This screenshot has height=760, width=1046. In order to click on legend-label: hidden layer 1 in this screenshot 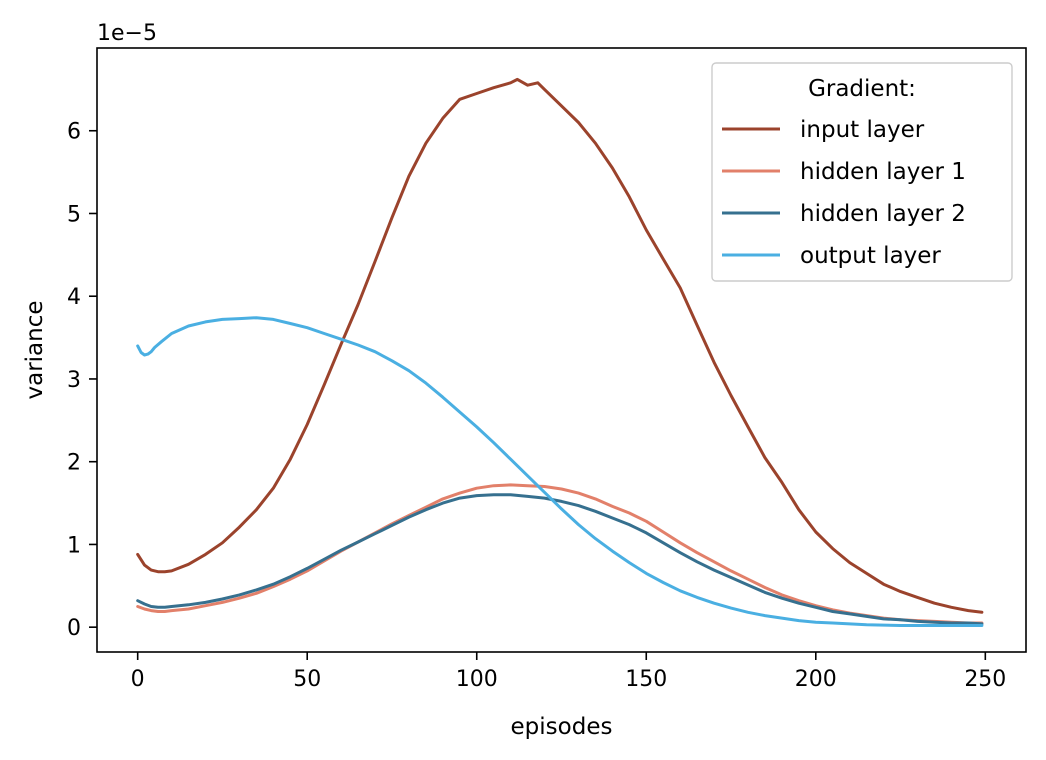, I will do `click(883, 172)`.